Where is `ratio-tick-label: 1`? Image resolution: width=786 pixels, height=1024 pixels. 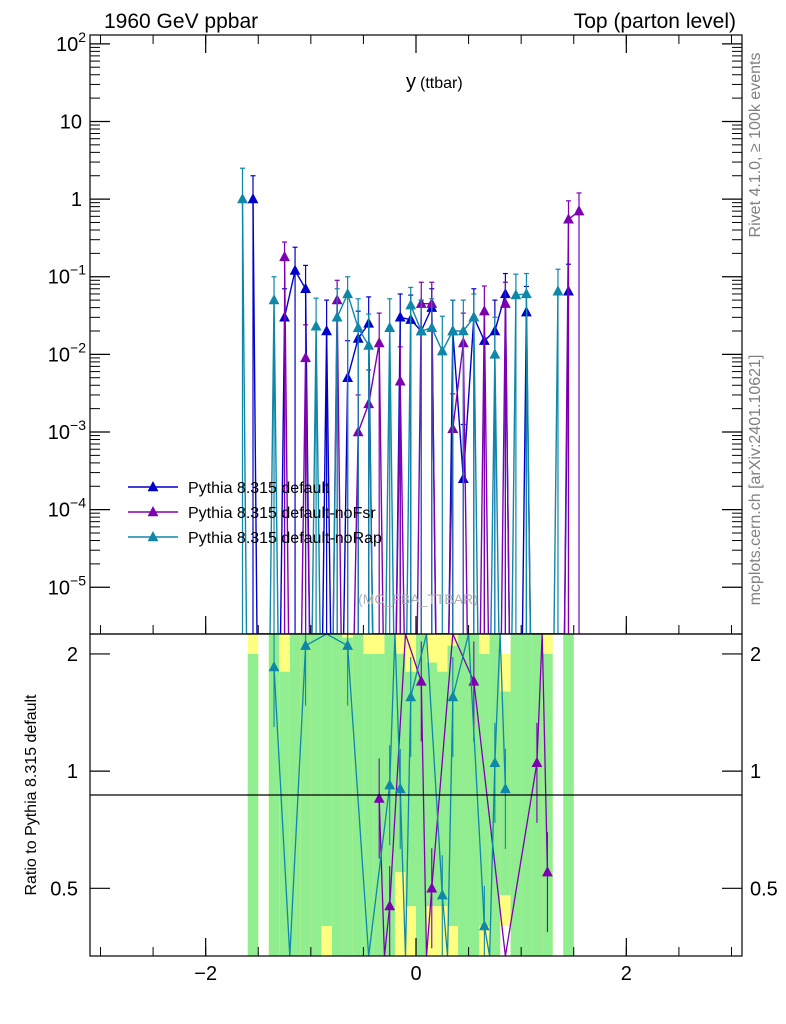
ratio-tick-label: 1 is located at coordinates (72, 772).